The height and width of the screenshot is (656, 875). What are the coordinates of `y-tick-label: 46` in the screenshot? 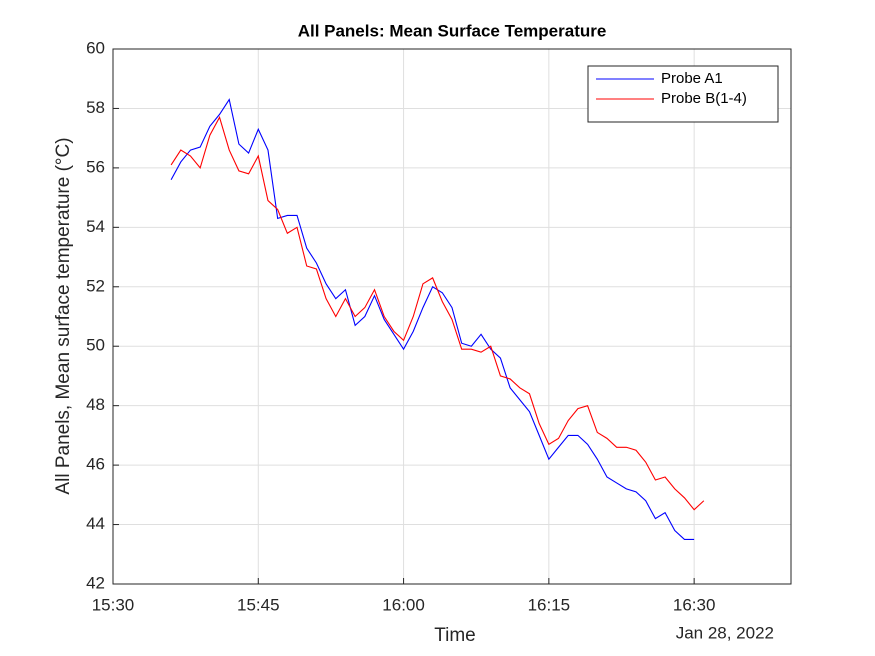 It's located at (95, 464).